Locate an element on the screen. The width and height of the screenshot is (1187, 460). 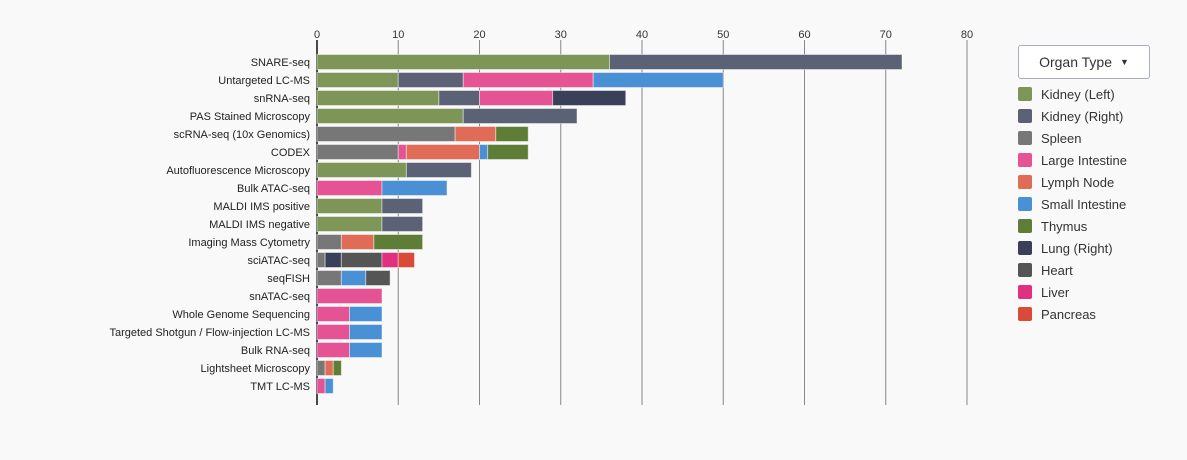
legend-item: Spleen is located at coordinates (1084, 138).